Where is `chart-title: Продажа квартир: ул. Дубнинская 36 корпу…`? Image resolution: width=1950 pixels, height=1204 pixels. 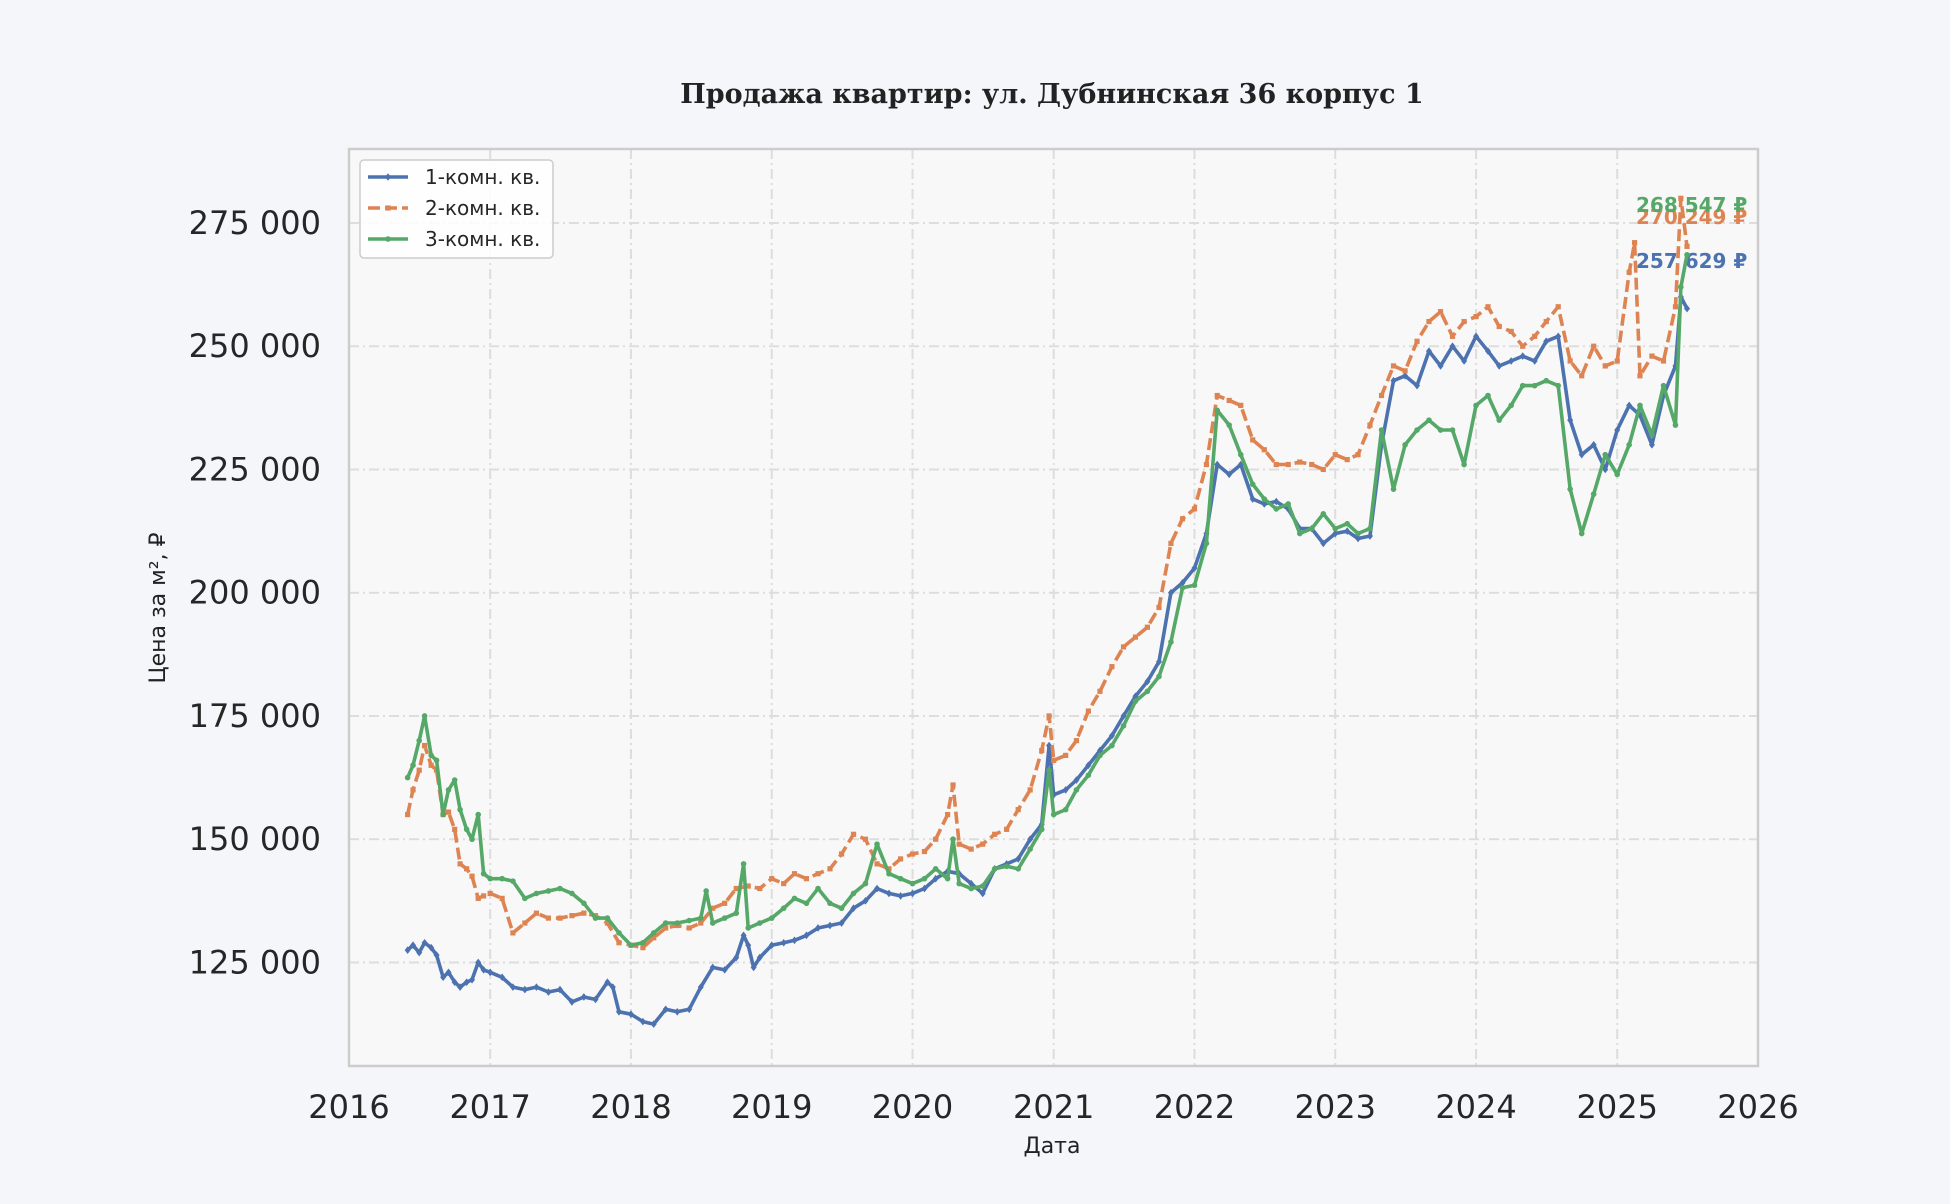
chart-title: Продажа квартир: ул. Дубнинская 36 корпу… is located at coordinates (1051, 94).